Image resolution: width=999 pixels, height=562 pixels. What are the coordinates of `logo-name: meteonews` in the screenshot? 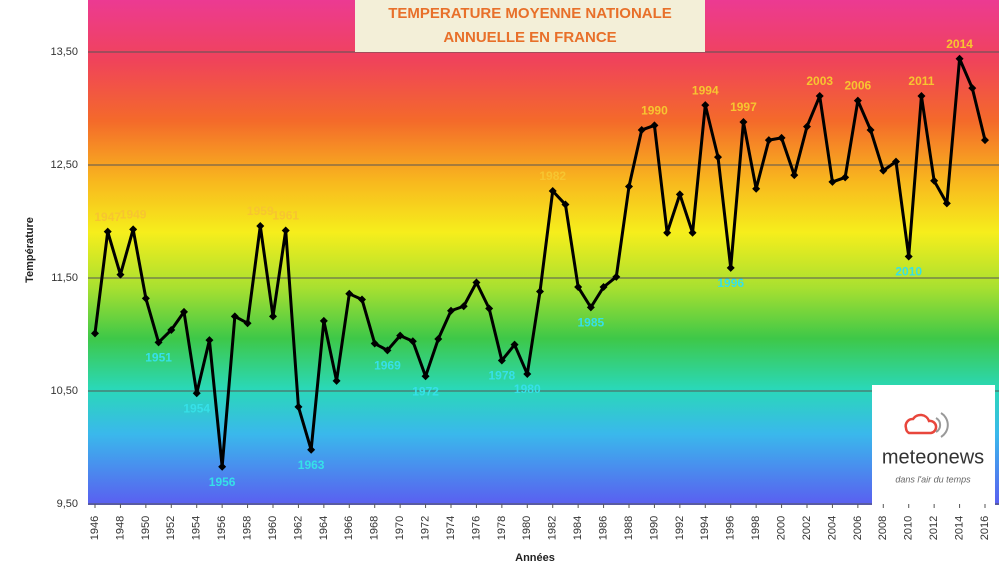 It's located at (933, 457).